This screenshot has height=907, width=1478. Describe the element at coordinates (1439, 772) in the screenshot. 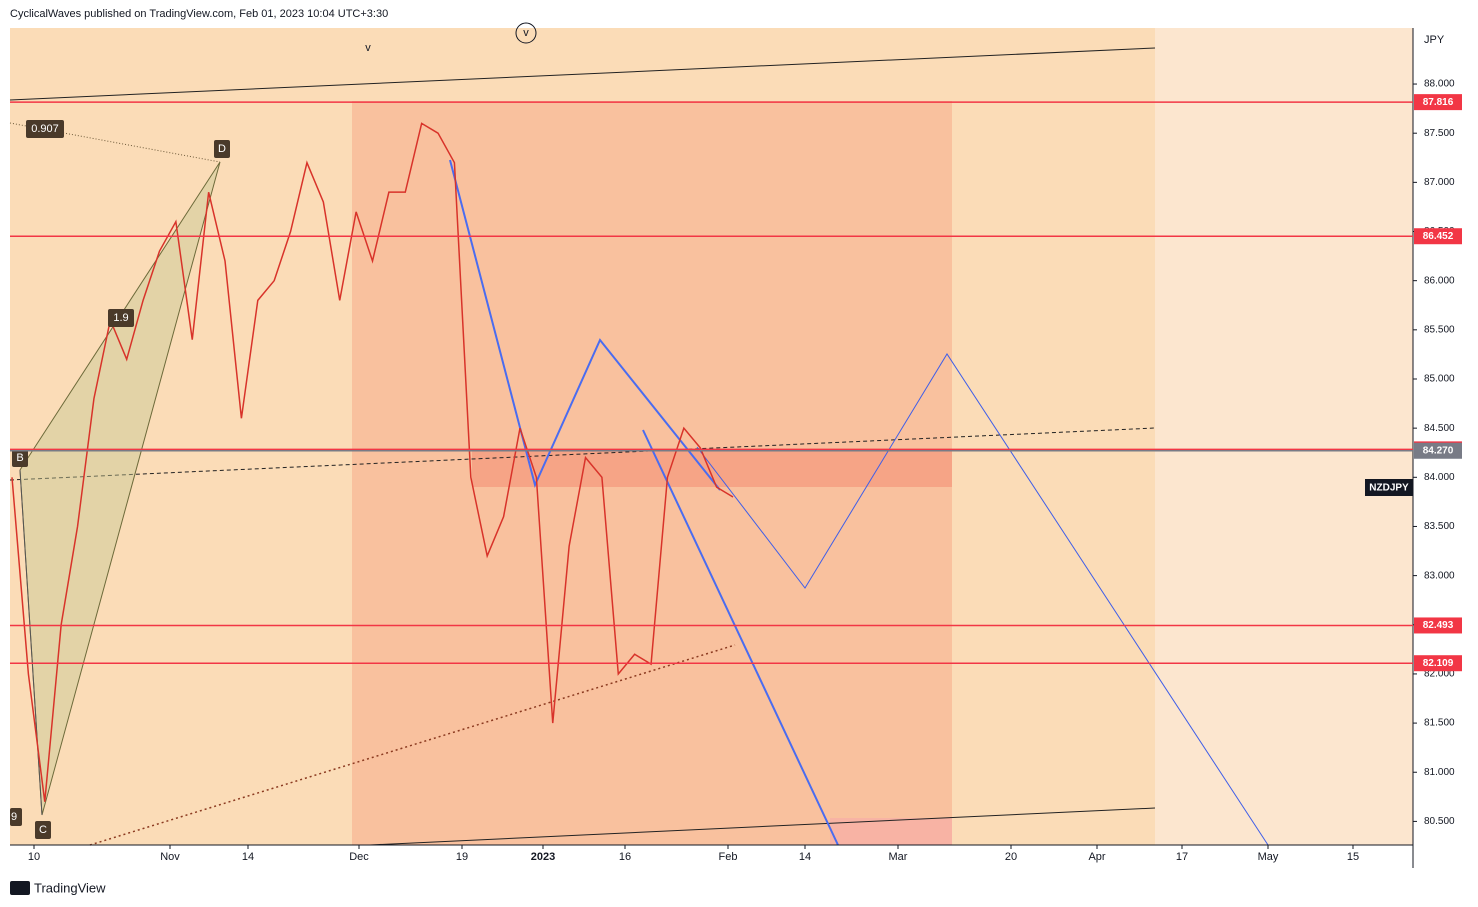

I see `y-tick-label: 81.000` at that location.